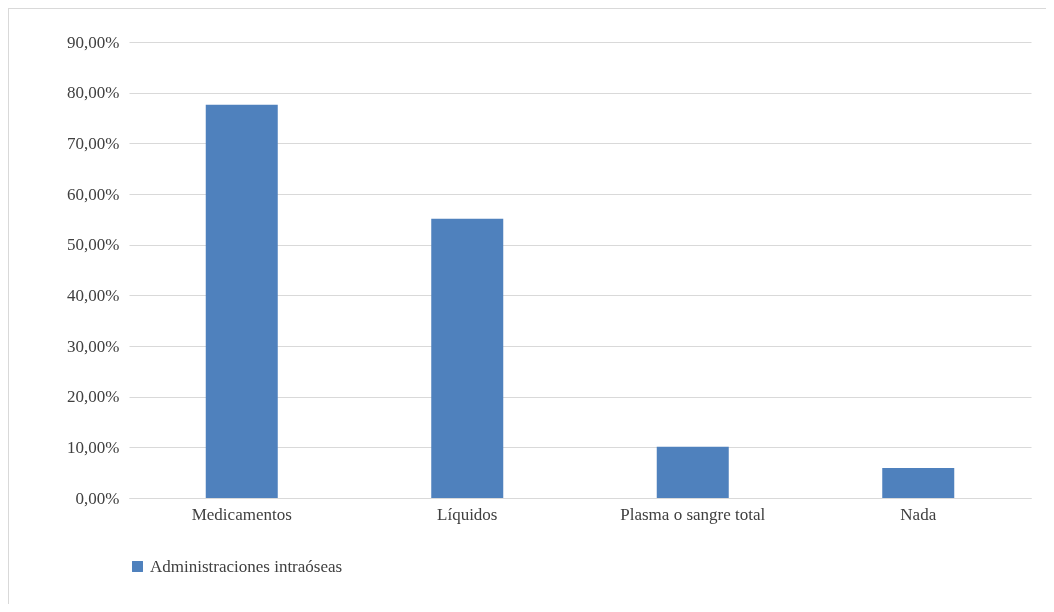 Image resolution: width=1054 pixels, height=612 pixels. Describe the element at coordinates (246, 566) in the screenshot. I see `legend-label: Administraciones intraóseas` at that location.